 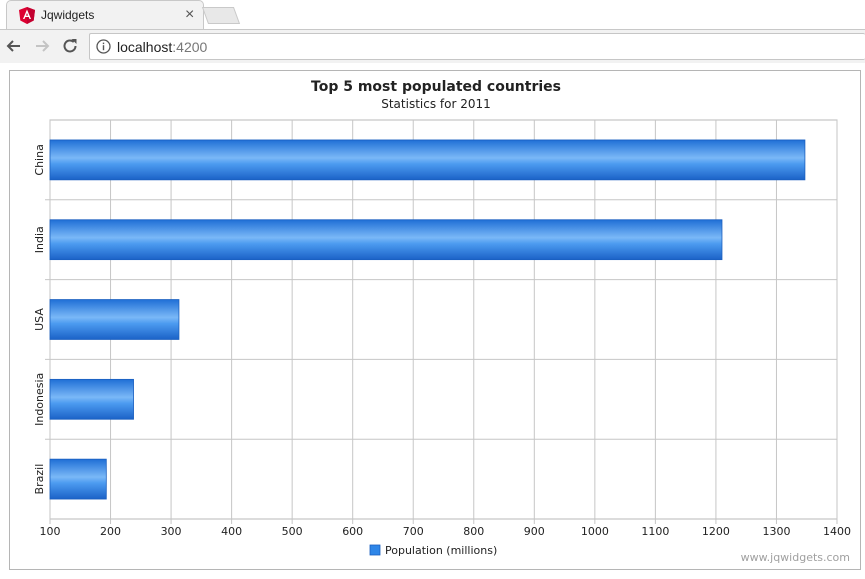 I want to click on y-category-label: India, so click(x=39, y=239).